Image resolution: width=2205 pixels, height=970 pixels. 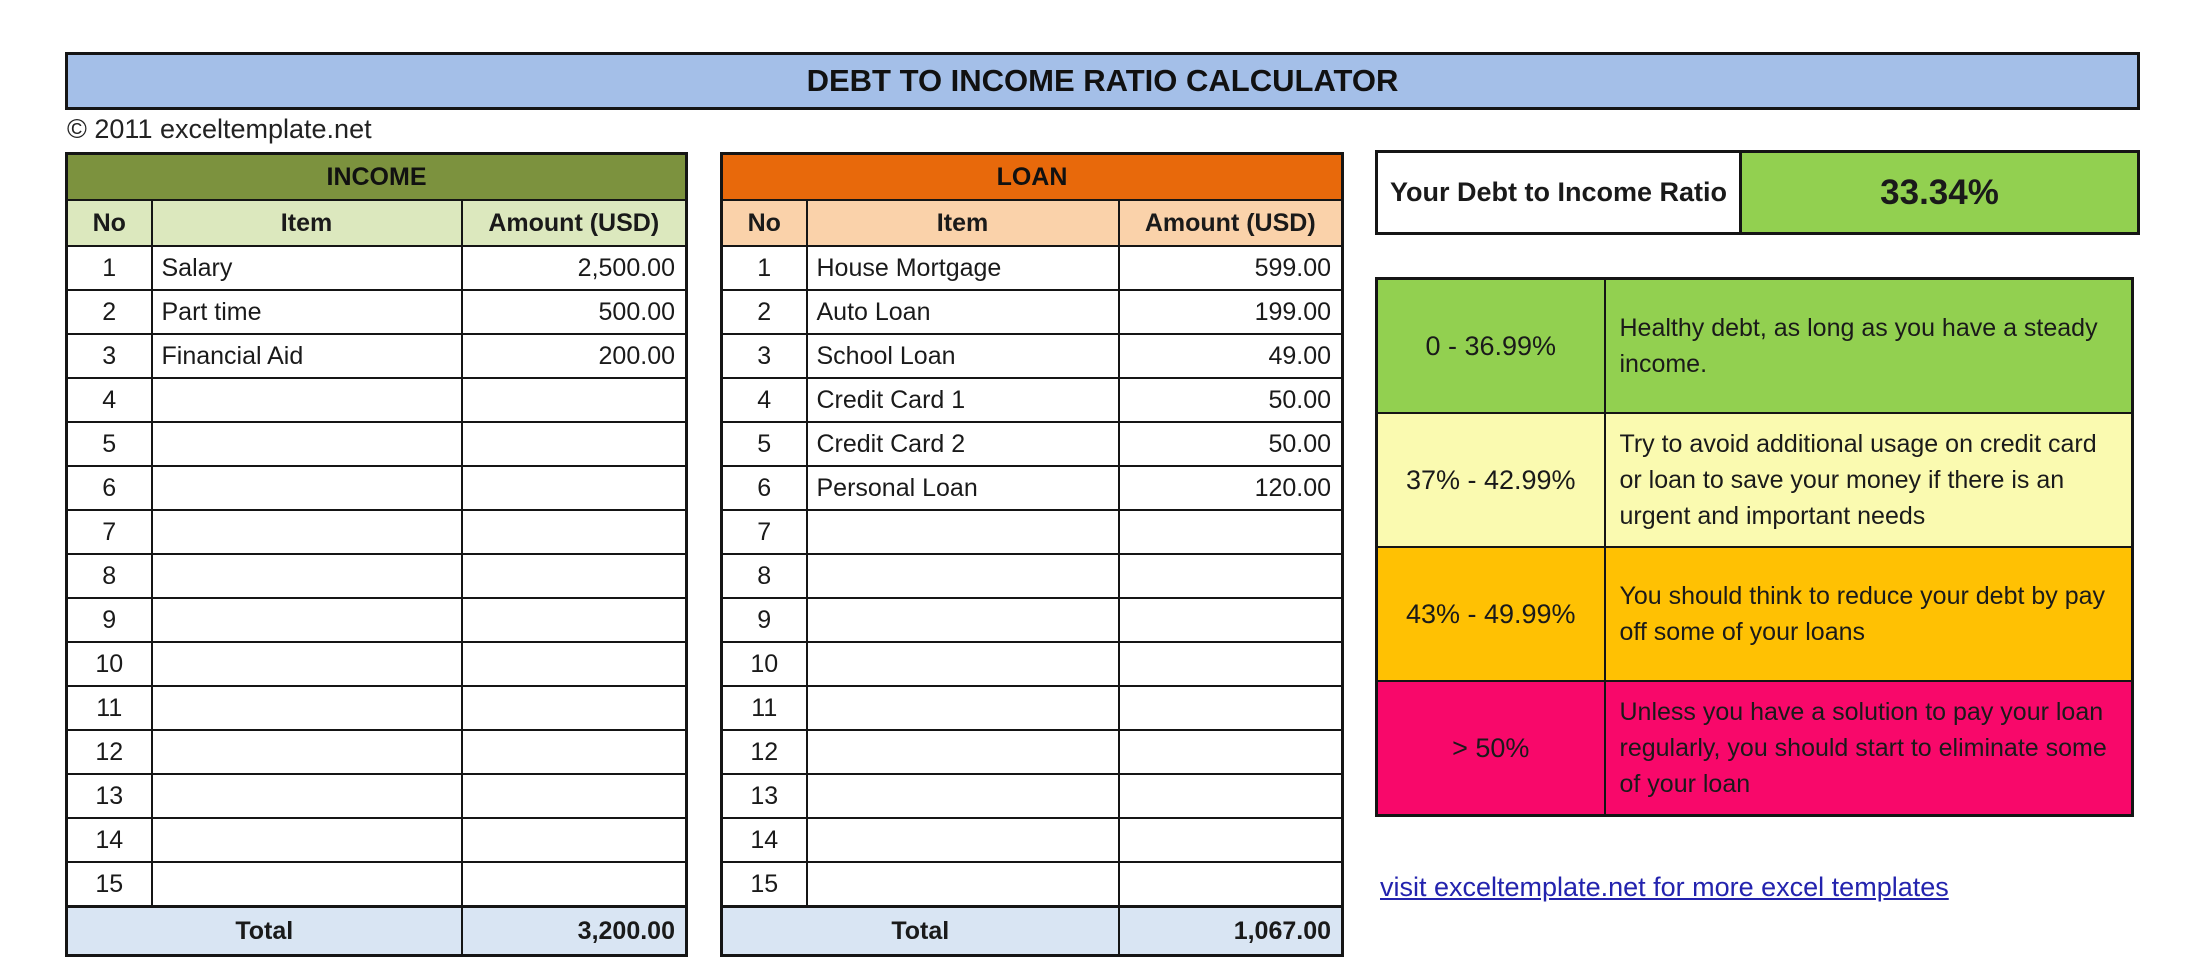 I want to click on loan-table-row: 4 Credit Card 1 50.00, so click(x=1032, y=400).